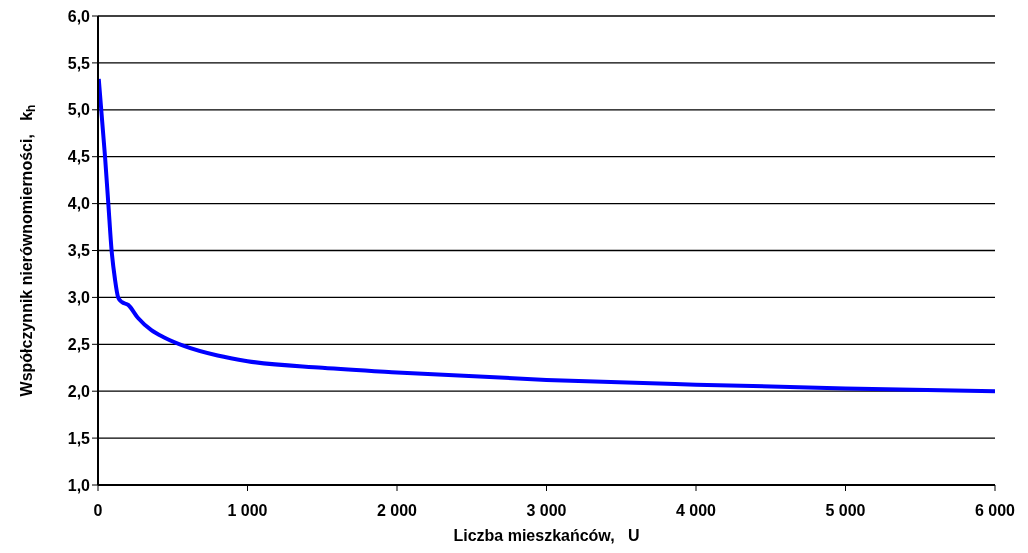 The image size is (1028, 553). What do you see at coordinates (79, 16) in the screenshot?
I see `y-tick-label: 6,0` at bounding box center [79, 16].